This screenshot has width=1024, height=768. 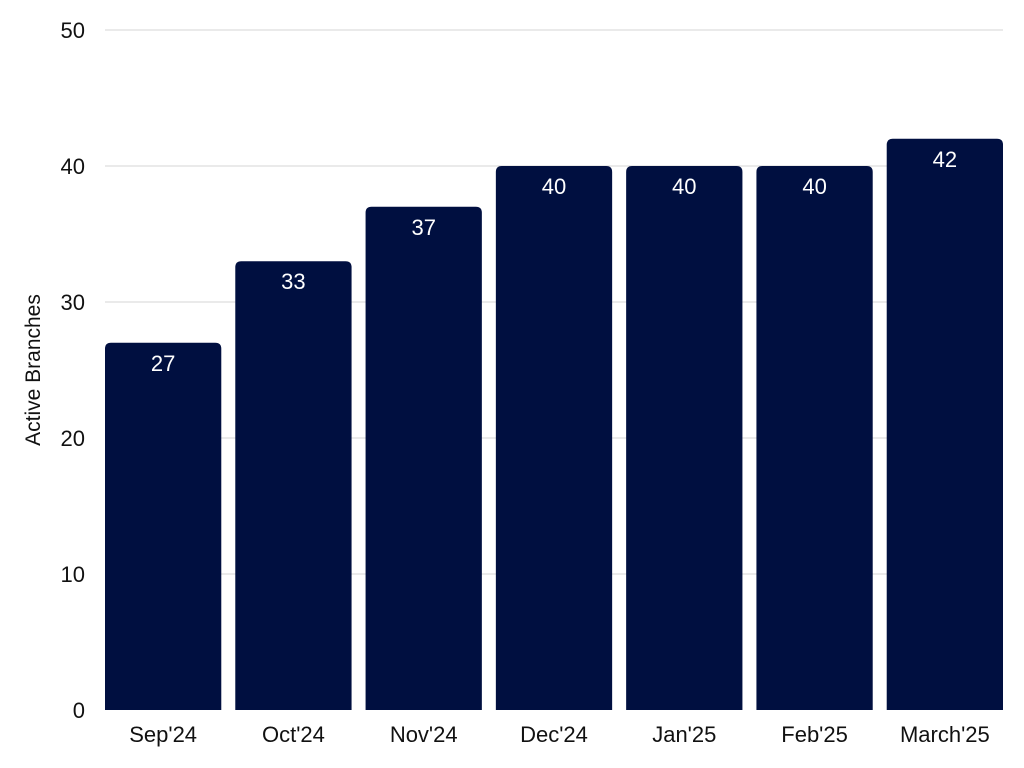 I want to click on y-tick-label: 0, so click(x=79, y=710).